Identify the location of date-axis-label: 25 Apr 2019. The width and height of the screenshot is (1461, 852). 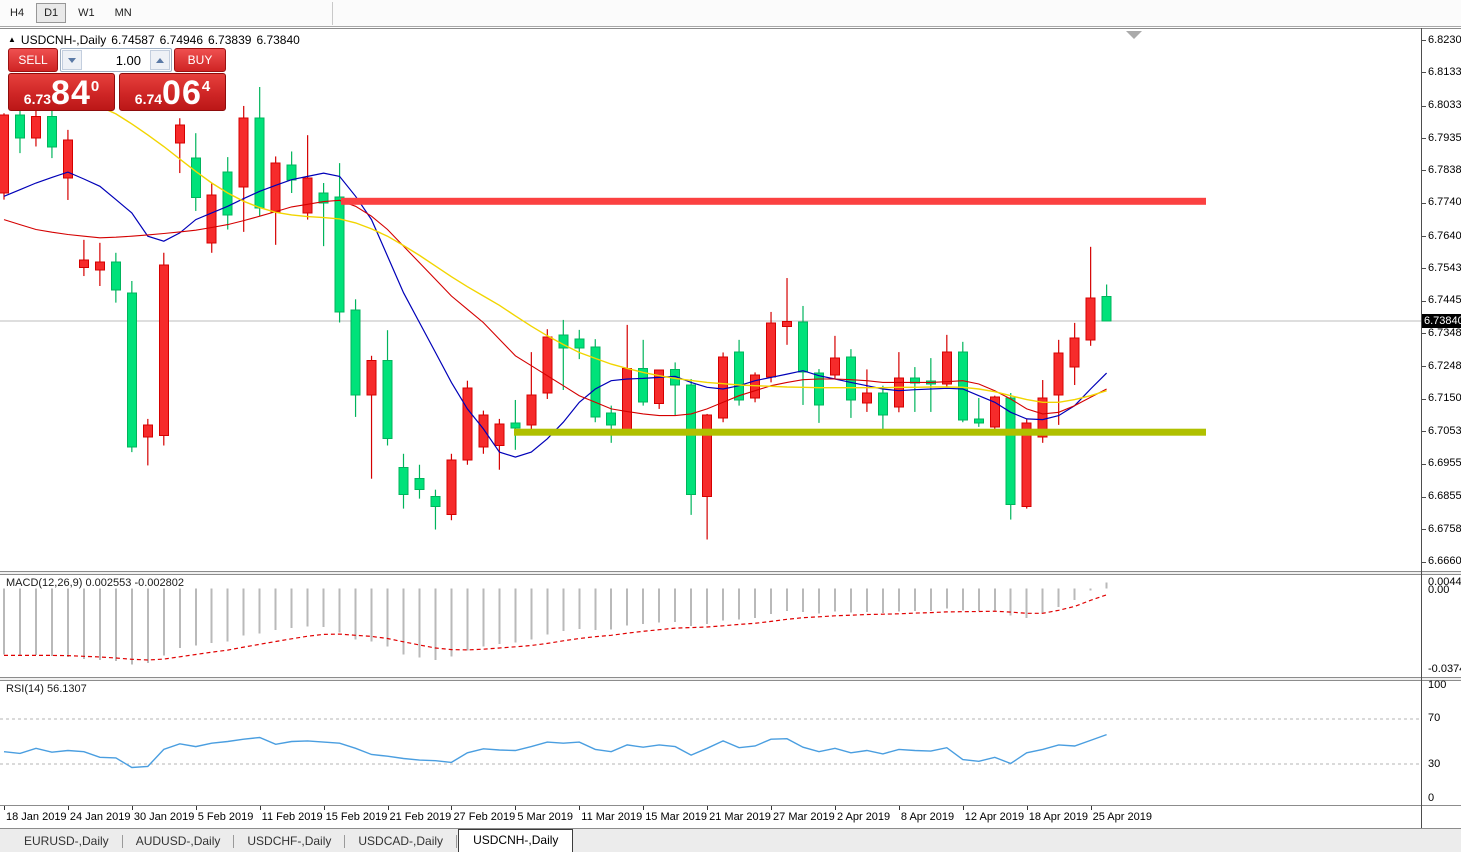
(1122, 817).